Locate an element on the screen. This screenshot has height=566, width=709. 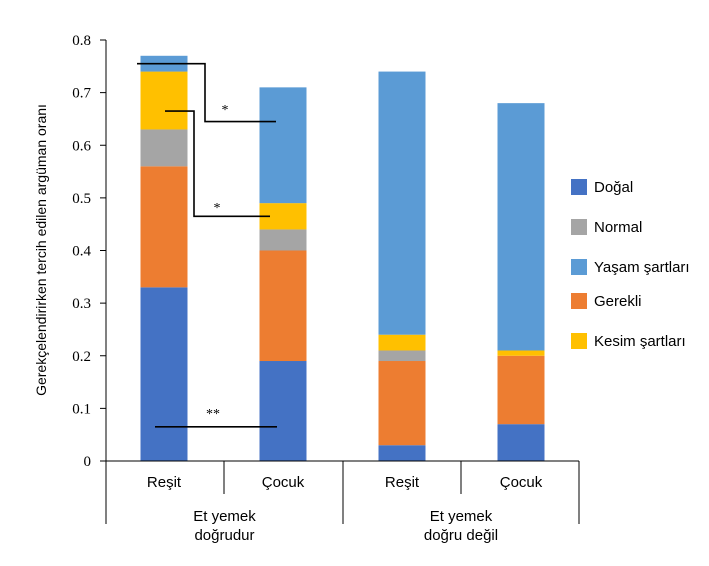
y-tick-label: 0.1 is located at coordinates (81, 409).